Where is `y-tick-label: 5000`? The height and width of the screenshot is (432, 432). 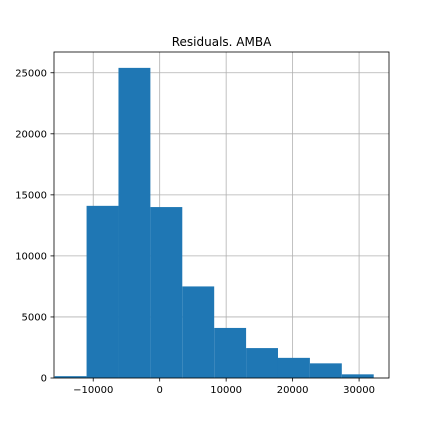
y-tick-label: 5000 is located at coordinates (34, 317).